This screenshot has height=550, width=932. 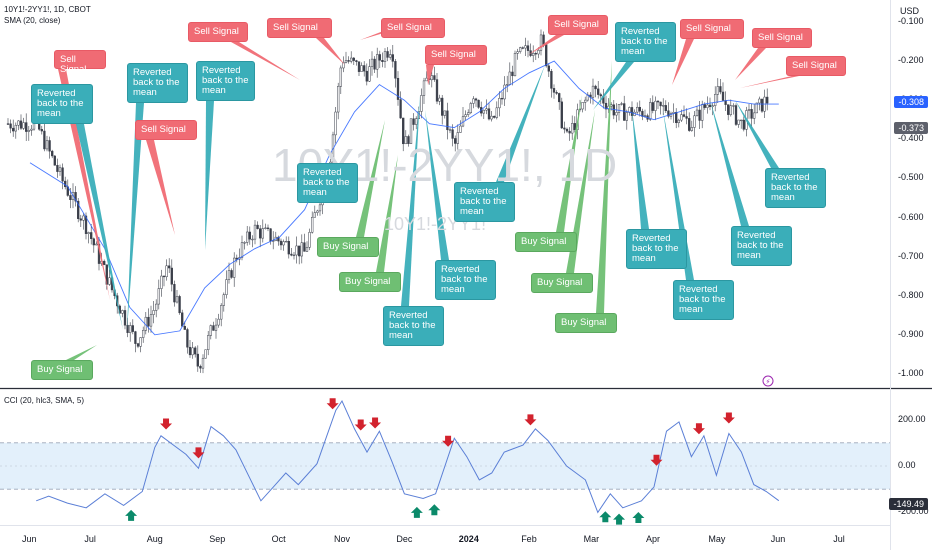 What do you see at coordinates (198, 453) in the screenshot?
I see `sell-arrow-icon` at bounding box center [198, 453].